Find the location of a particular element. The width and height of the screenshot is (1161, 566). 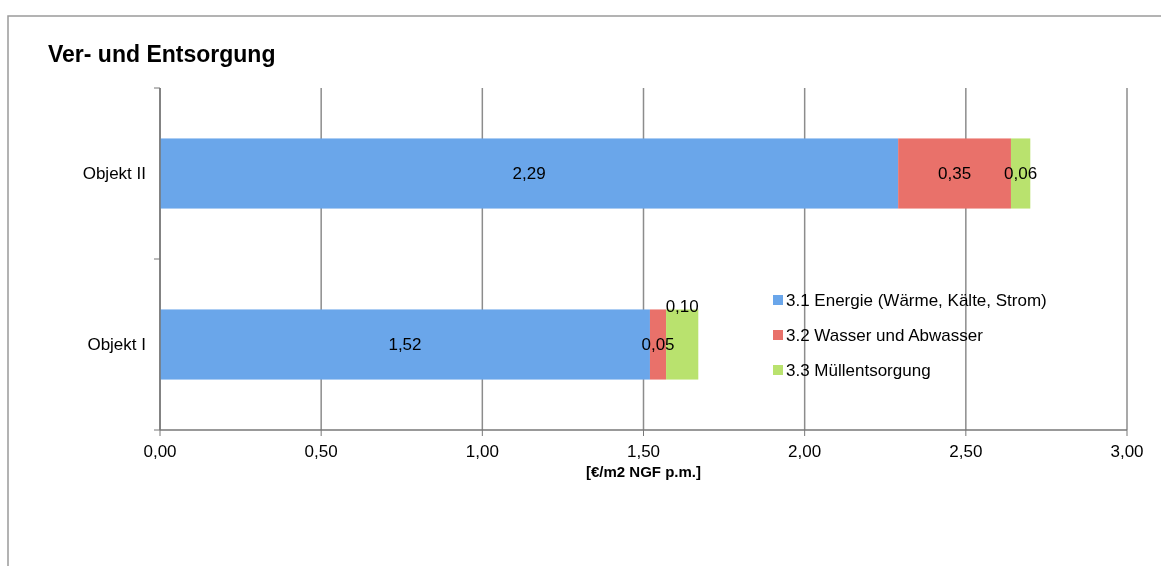

data-label: 2,29 is located at coordinates (529, 174).